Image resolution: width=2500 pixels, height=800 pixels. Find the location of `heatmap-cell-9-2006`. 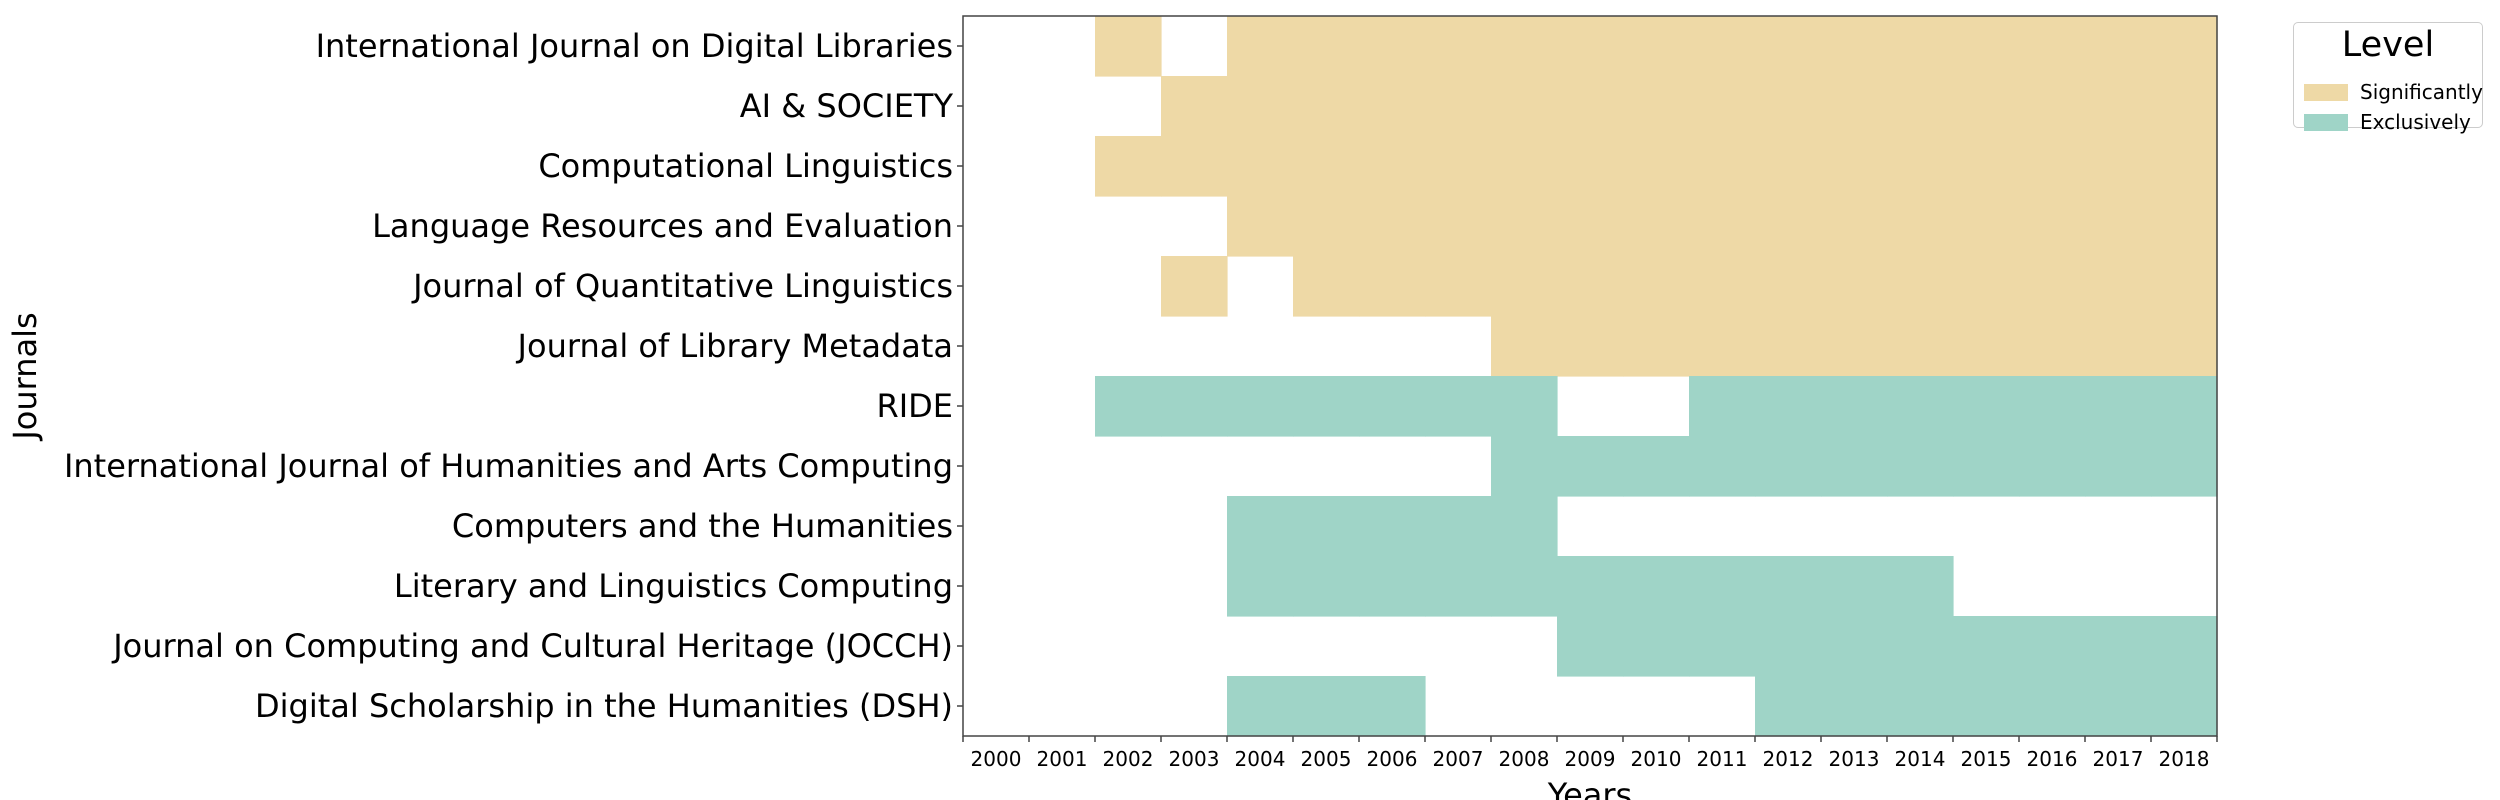

heatmap-cell-9-2006 is located at coordinates (1392, 526).